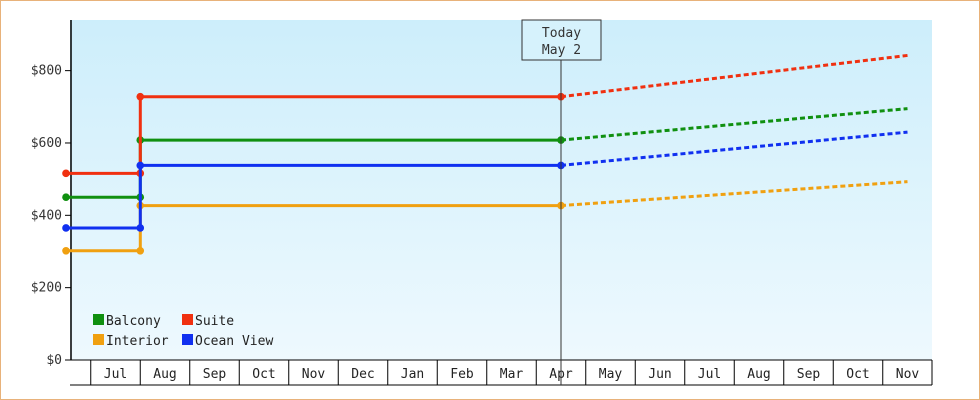 The height and width of the screenshot is (400, 980). Describe the element at coordinates (734, 194) in the screenshot. I see `series-projection-interior` at that location.